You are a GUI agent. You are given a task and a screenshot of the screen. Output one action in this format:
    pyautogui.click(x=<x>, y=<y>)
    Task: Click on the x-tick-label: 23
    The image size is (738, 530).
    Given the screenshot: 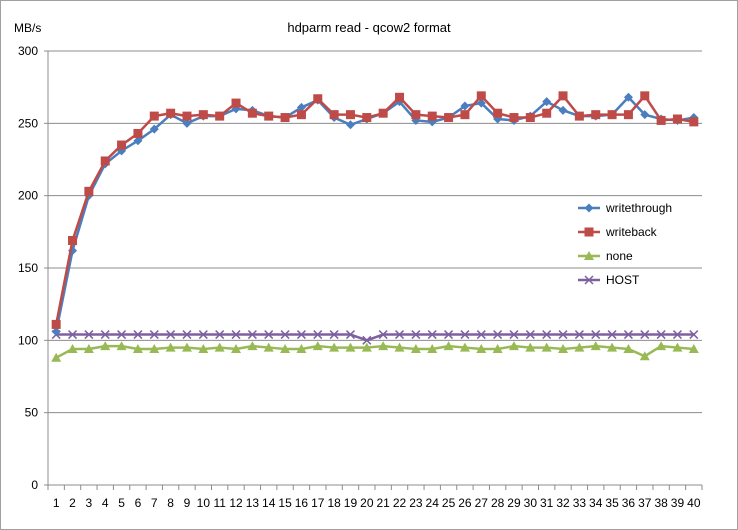 What is the action you would take?
    pyautogui.click(x=416, y=503)
    